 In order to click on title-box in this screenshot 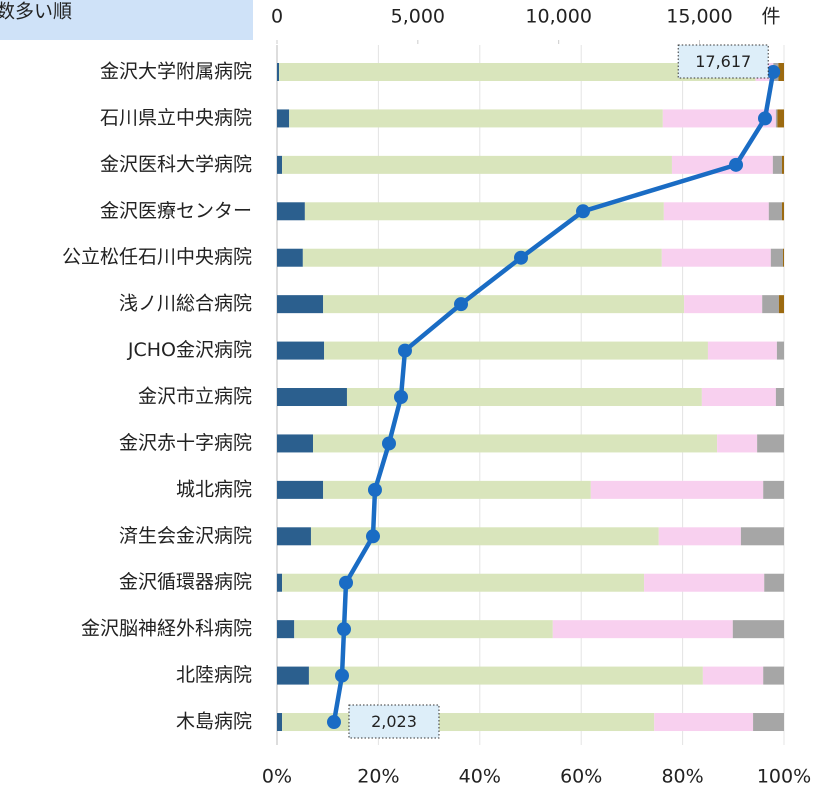, I will do `click(126, 20)`.